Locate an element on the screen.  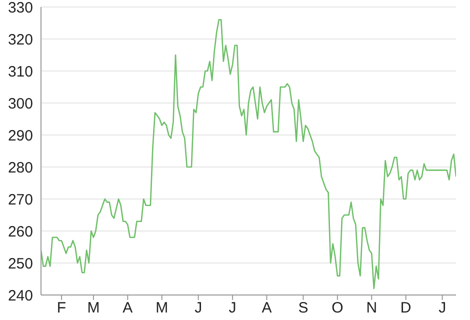
x-tick-label: F is located at coordinates (61, 308).